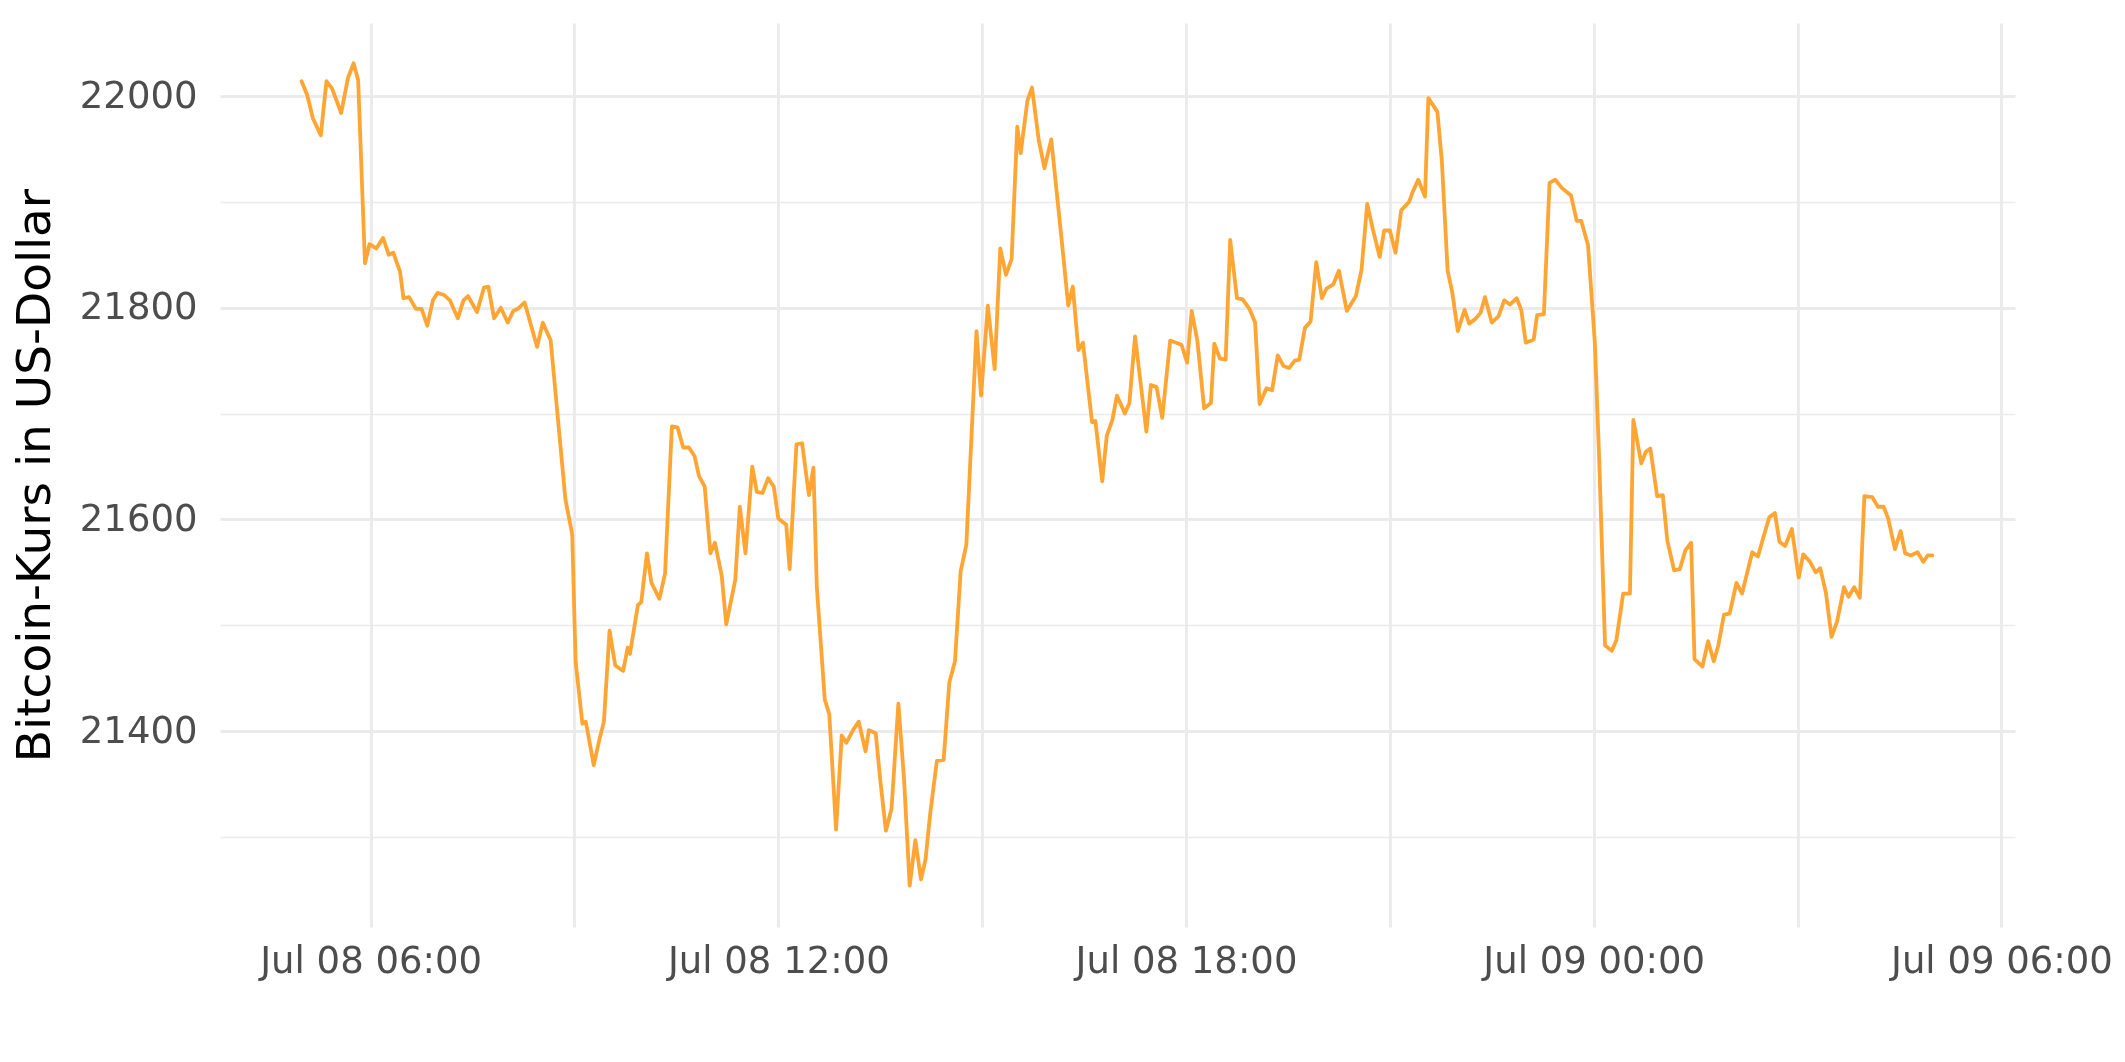  Describe the element at coordinates (1593, 960) in the screenshot. I see `x-tick-label: Jul 09 00:00` at that location.